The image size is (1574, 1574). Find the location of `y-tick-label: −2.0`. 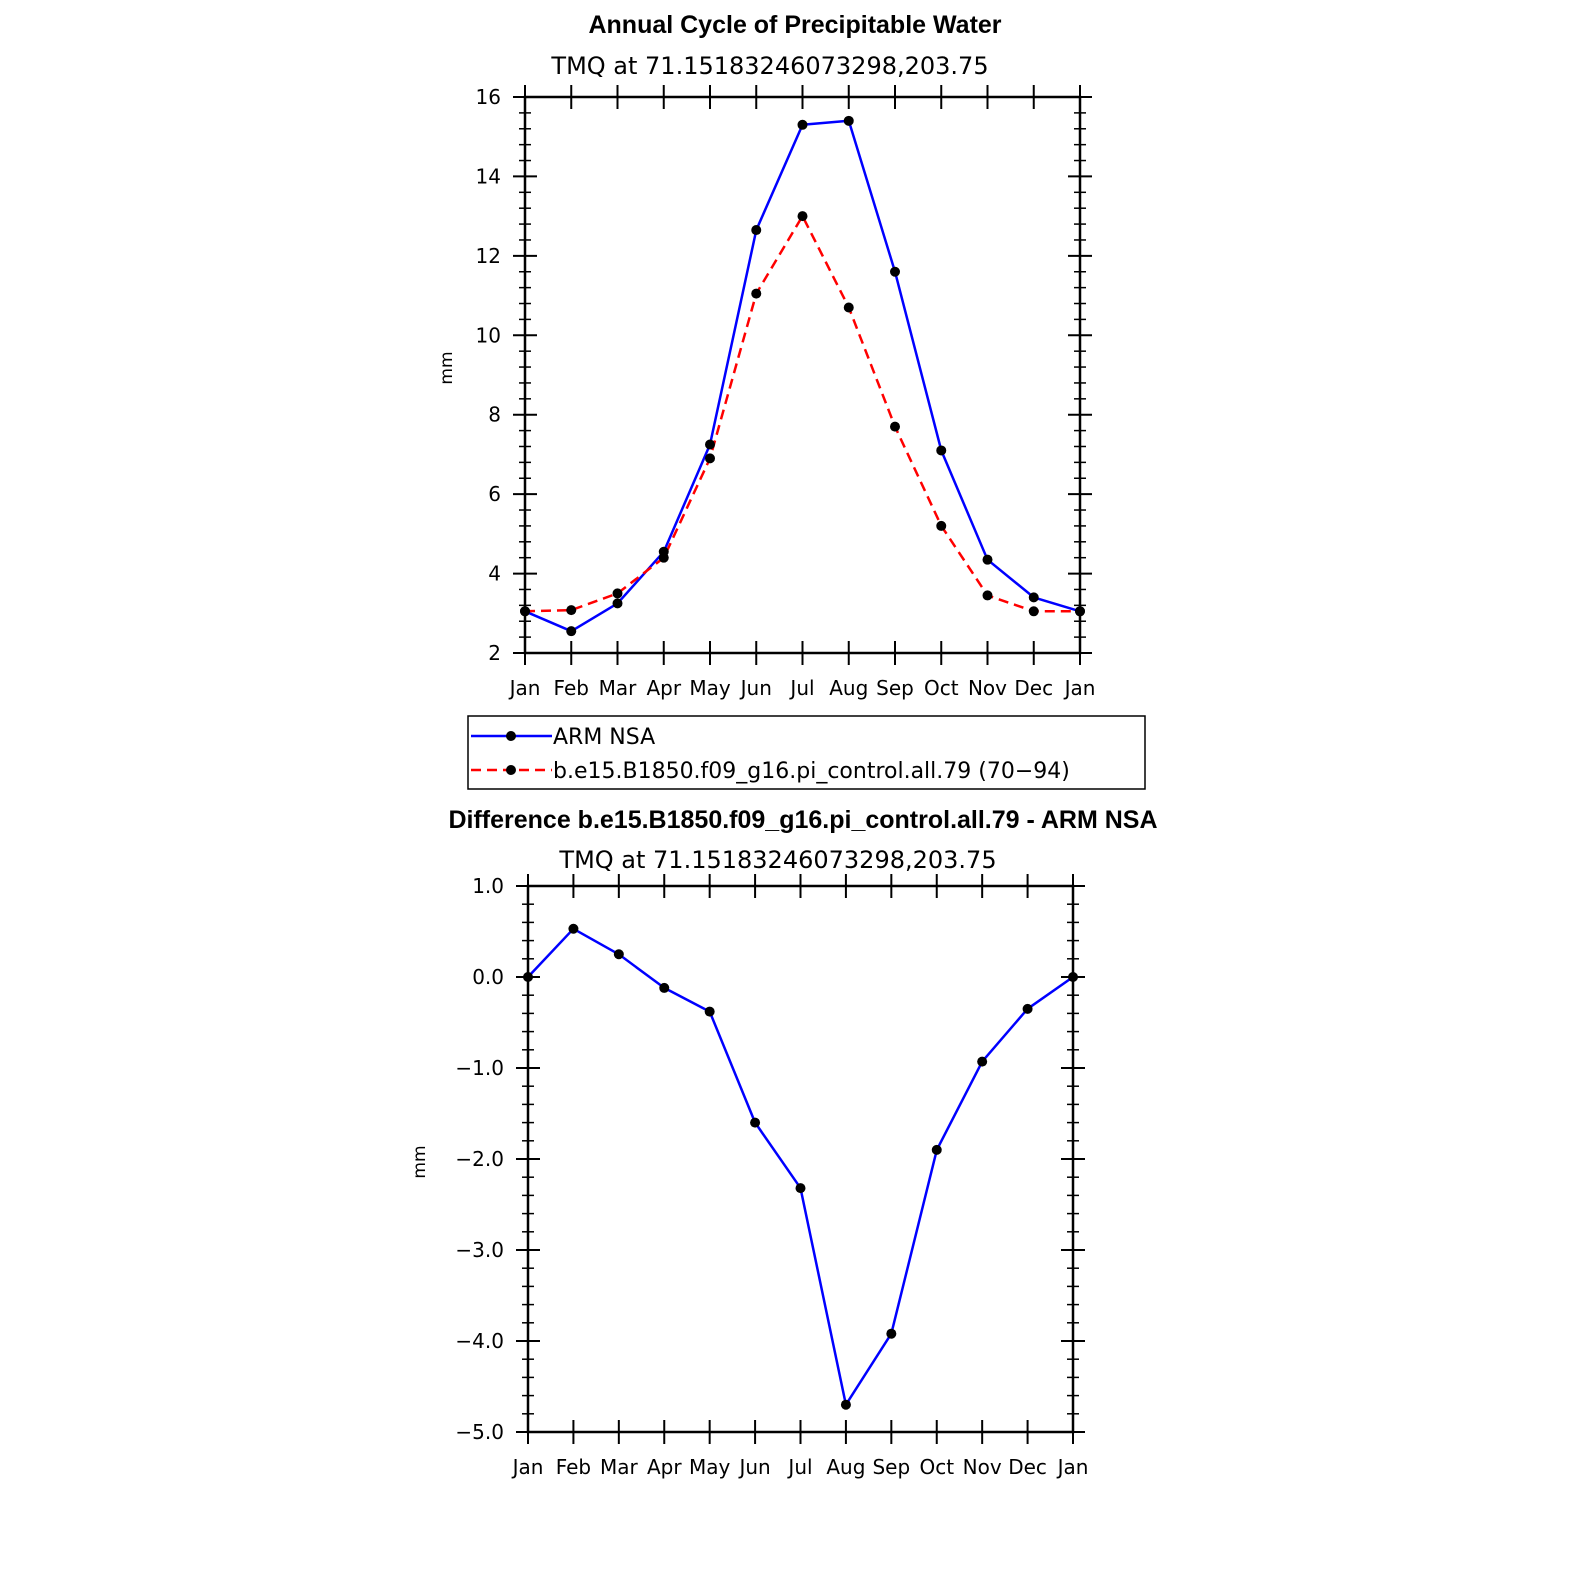

y-tick-label: −2.0 is located at coordinates (479, 1159).